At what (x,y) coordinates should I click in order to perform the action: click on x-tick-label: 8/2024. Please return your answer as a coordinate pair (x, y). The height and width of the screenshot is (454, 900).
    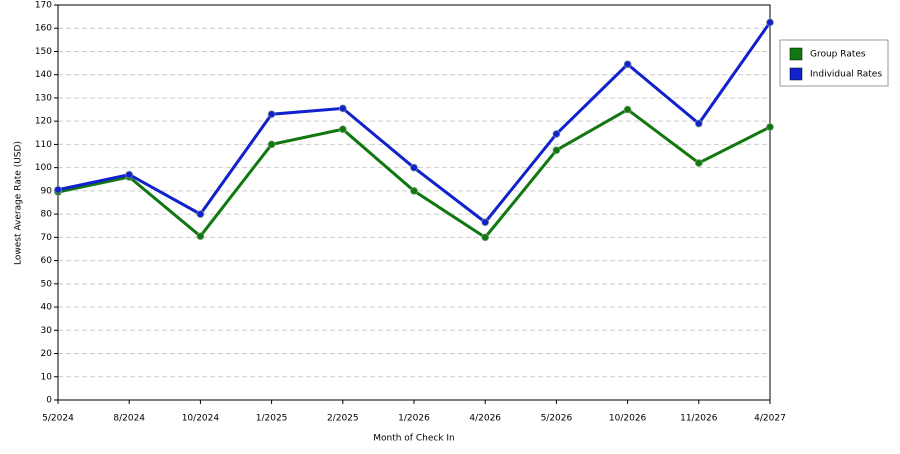
    Looking at the image, I should click on (129, 419).